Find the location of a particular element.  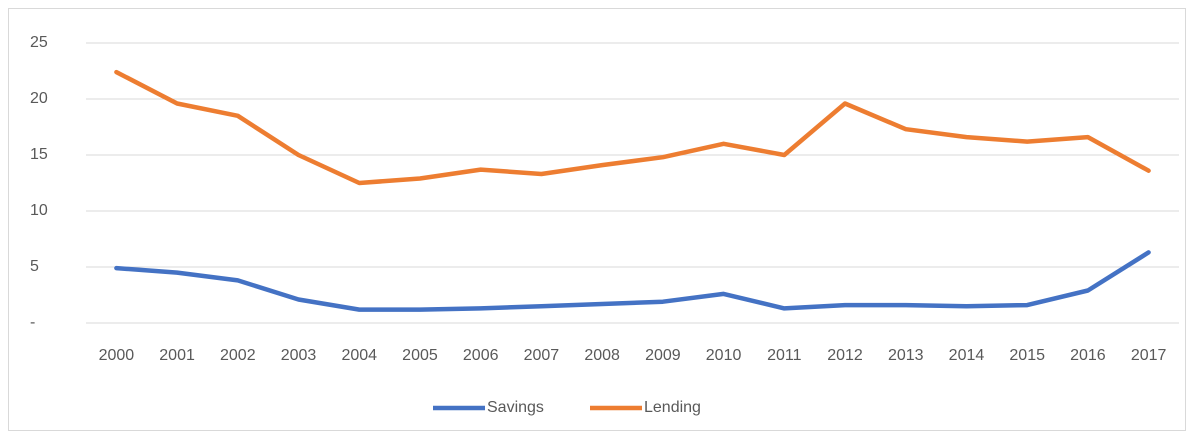

y-tick-label: 15 is located at coordinates (39, 154).